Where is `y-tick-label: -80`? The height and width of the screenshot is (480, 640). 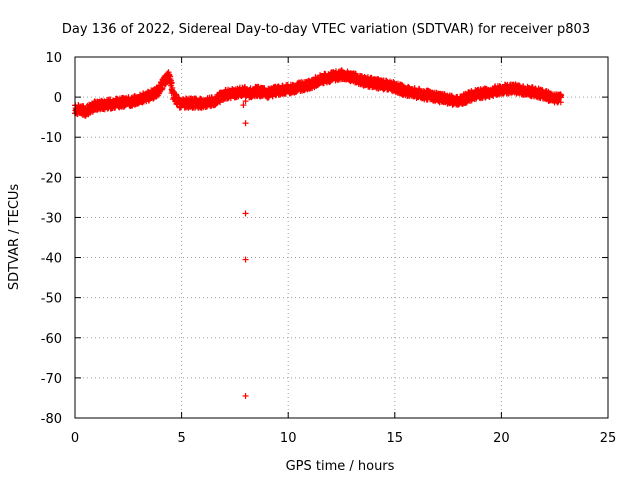 y-tick-label: -80 is located at coordinates (51, 419).